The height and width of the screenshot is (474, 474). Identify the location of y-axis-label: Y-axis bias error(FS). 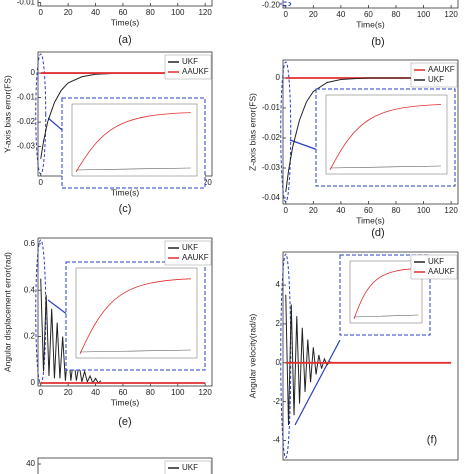
(7, 114).